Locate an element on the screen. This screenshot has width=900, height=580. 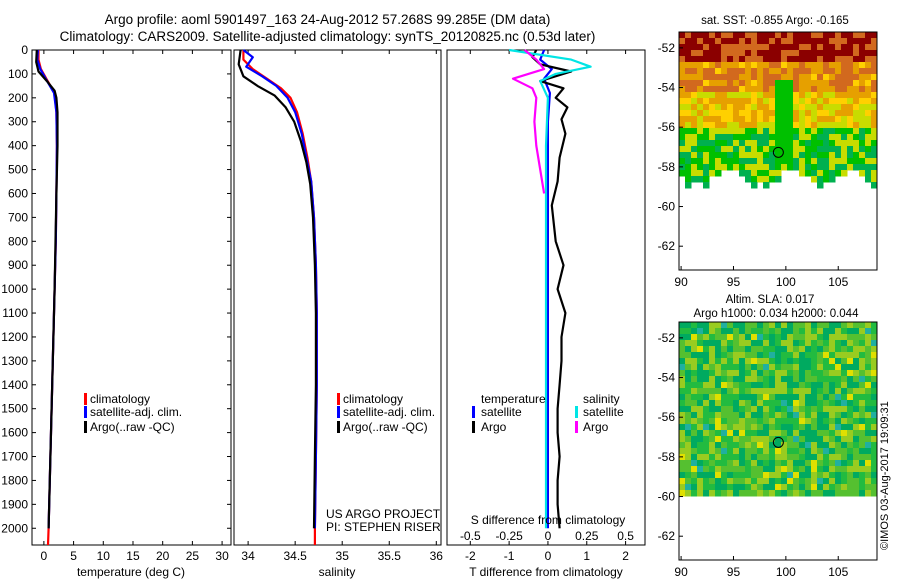
series-line is located at coordinates (280, 289).